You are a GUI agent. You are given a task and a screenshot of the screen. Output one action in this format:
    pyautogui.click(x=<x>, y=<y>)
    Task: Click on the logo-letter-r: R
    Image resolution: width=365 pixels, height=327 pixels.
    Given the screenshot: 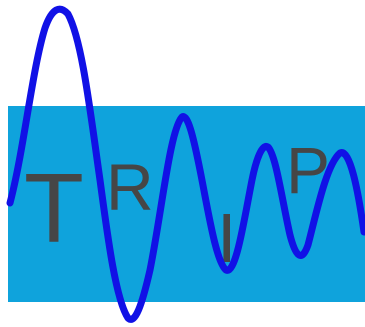 What is the action you would take?
    pyautogui.click(x=130, y=187)
    